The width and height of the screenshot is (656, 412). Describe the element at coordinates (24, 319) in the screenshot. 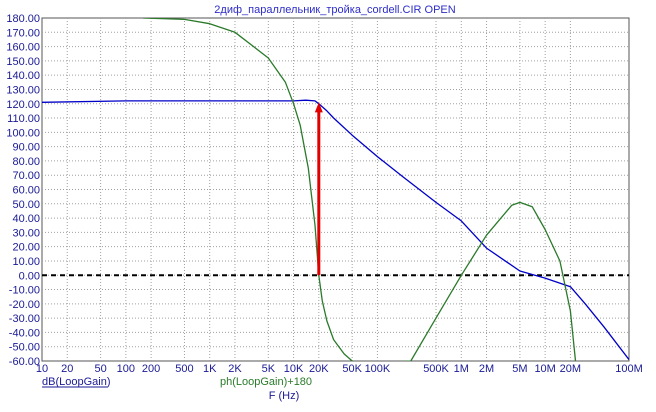

I see `y-tick-label: -30.00` at that location.